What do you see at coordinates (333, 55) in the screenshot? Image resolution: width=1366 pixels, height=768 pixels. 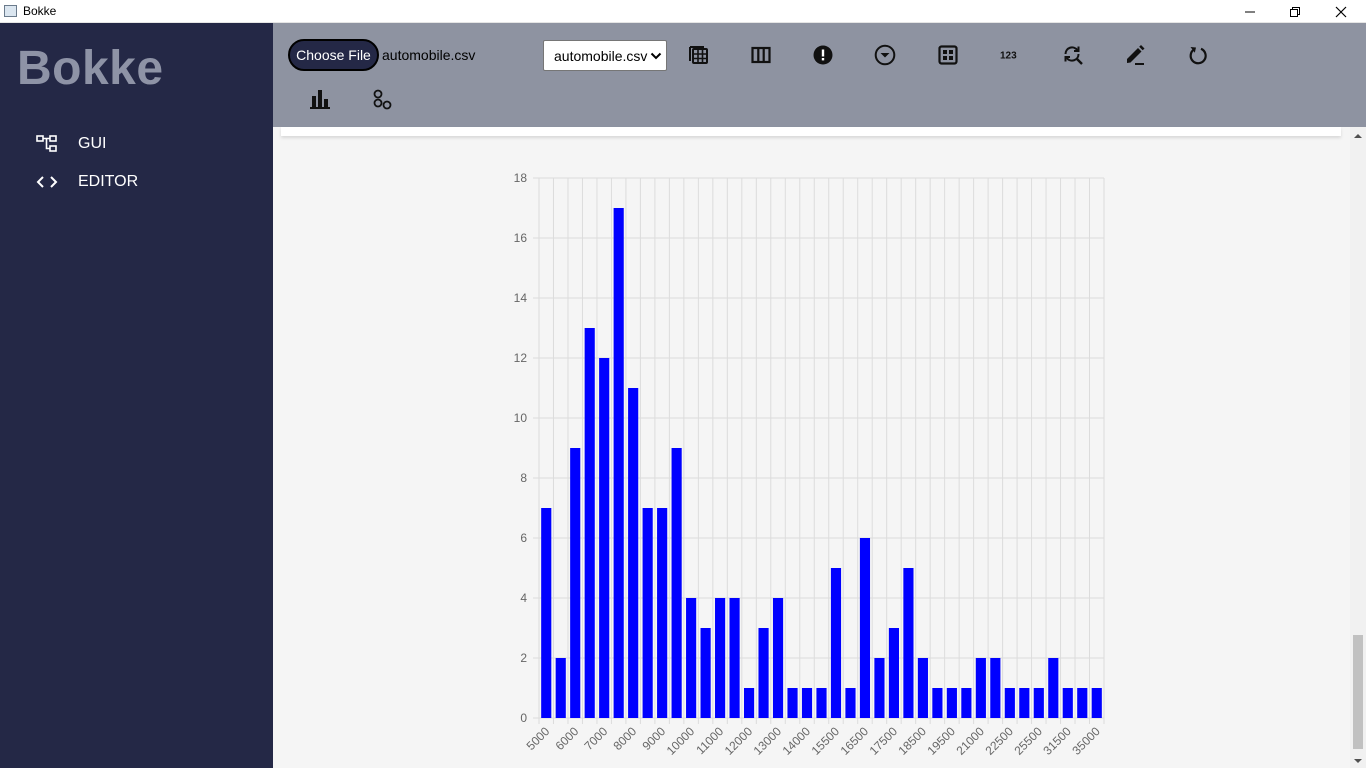 I see `choose-file-button: Choose File` at bounding box center [333, 55].